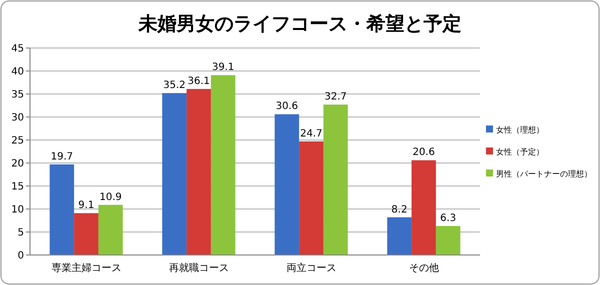 This screenshot has width=600, height=285. What do you see at coordinates (544, 173) in the screenshot?
I see `legend-label: 男性（パートナーの理想）` at bounding box center [544, 173].